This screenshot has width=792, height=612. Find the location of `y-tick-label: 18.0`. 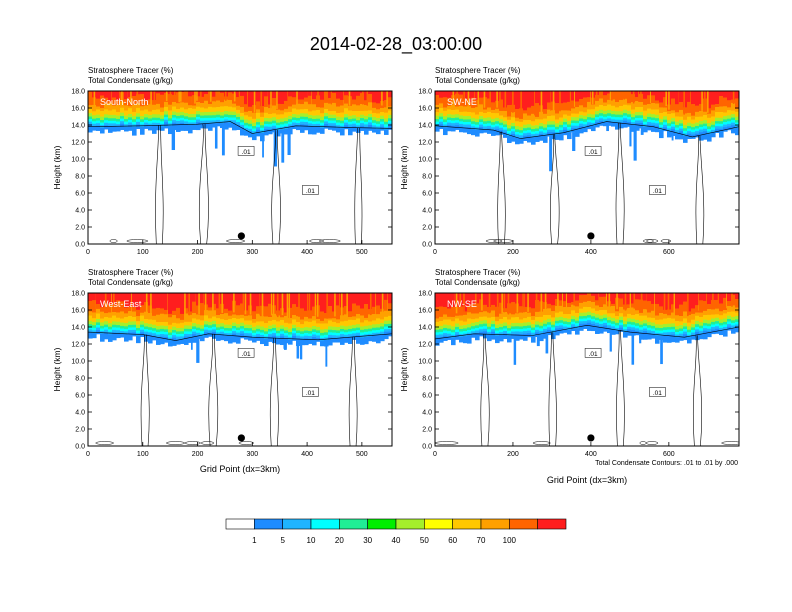

y-tick-label: 18.0 is located at coordinates (425, 92).